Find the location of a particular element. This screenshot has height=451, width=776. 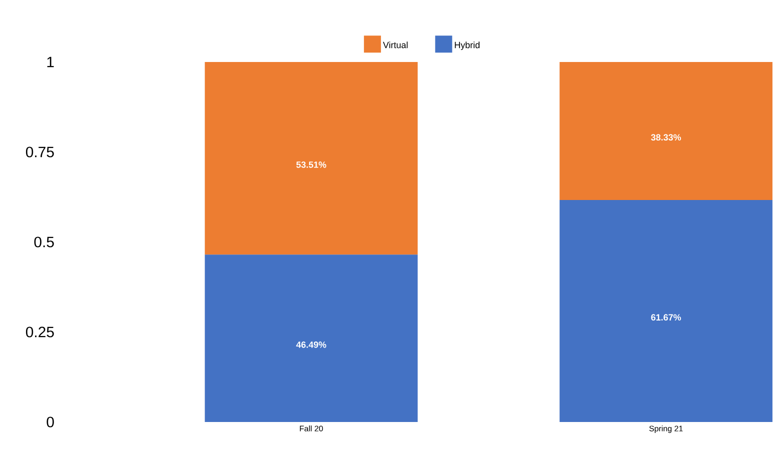

y-tick-label: 0.25 is located at coordinates (40, 332).